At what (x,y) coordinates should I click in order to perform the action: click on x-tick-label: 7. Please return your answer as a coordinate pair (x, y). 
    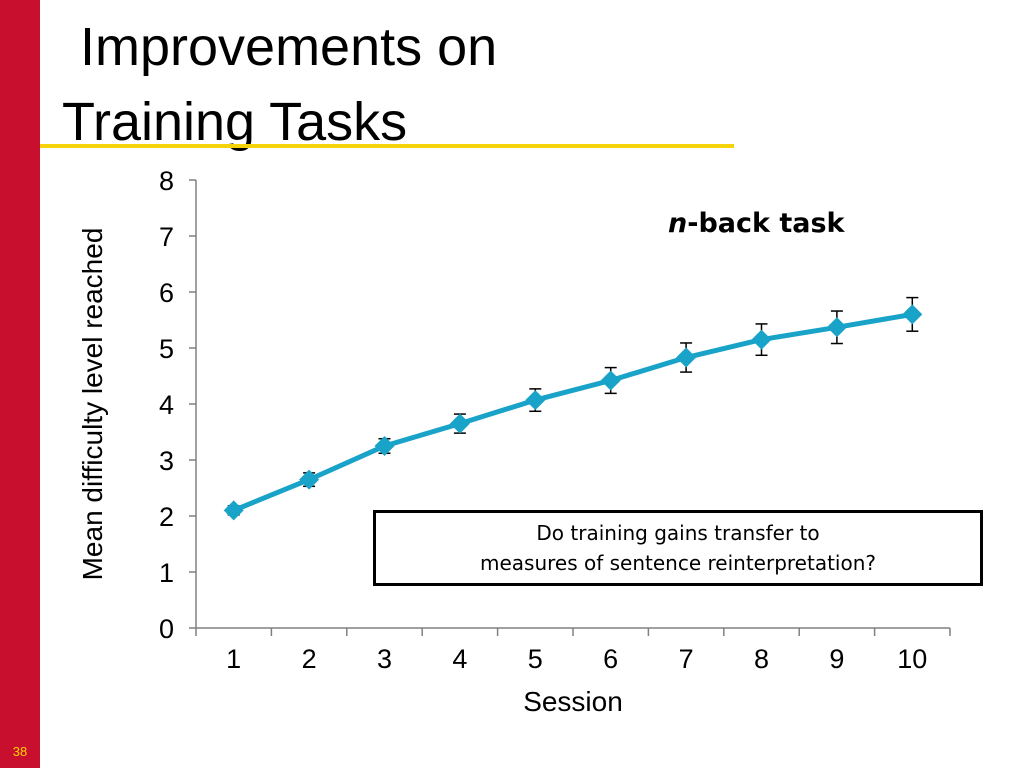
    Looking at the image, I should click on (686, 659).